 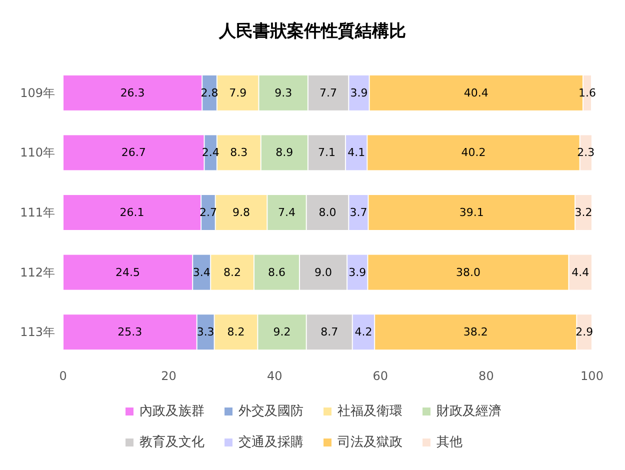 What do you see at coordinates (486, 376) in the screenshot?
I see `x-tick-label: 80` at bounding box center [486, 376].